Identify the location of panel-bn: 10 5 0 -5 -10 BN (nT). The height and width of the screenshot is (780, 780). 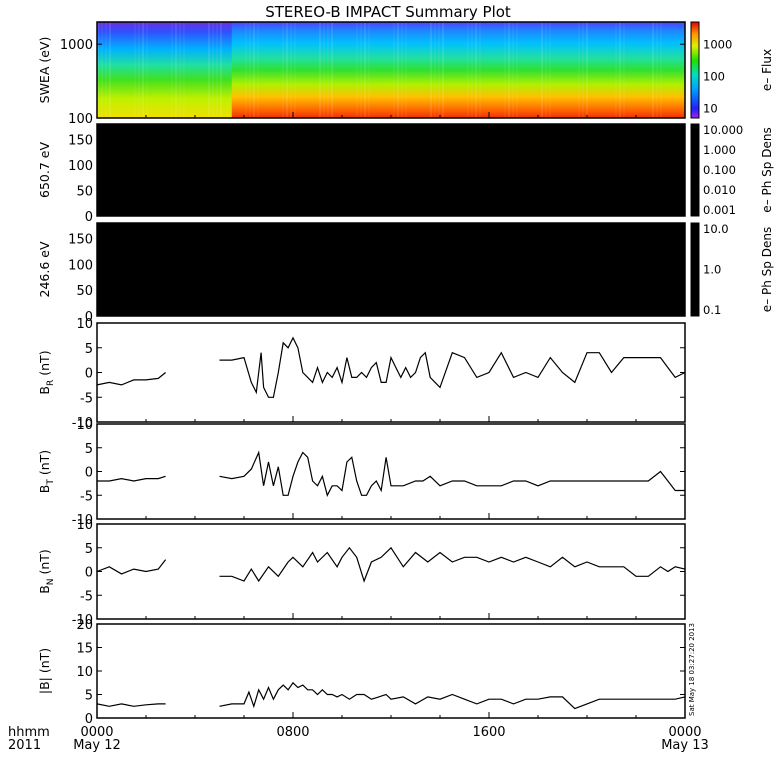
(361, 573).